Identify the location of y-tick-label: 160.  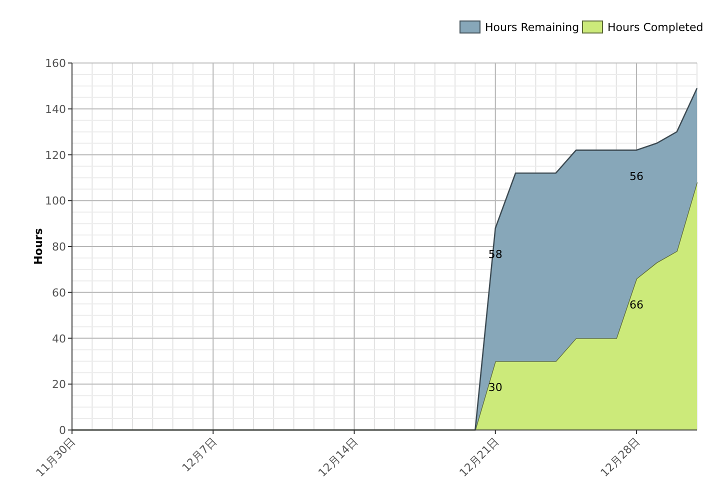
(55, 63).